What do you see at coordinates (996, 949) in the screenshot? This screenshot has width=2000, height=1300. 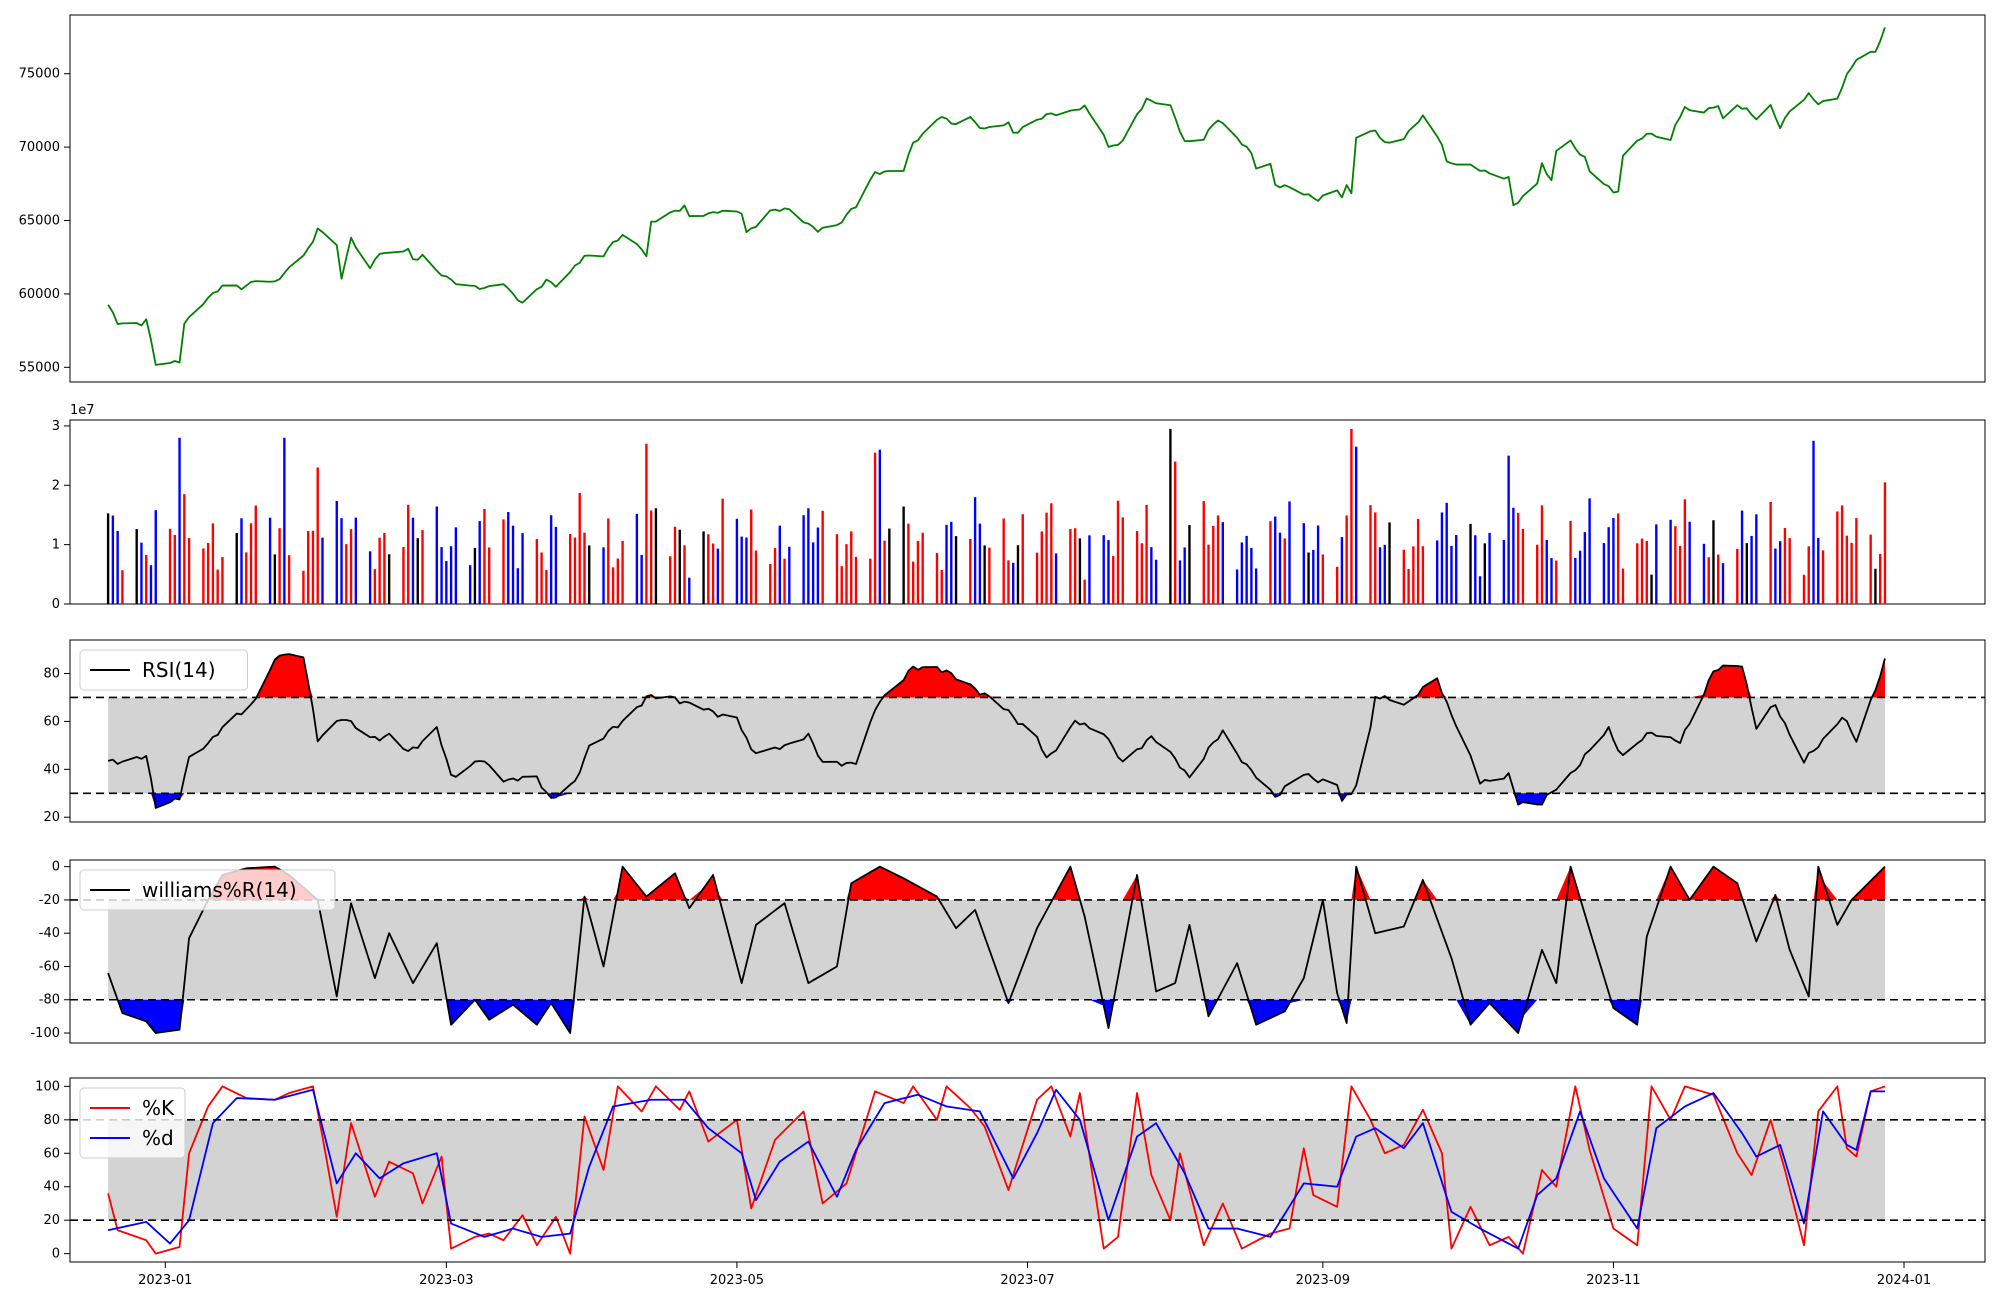 I see `williams-panel-neutral-band` at bounding box center [996, 949].